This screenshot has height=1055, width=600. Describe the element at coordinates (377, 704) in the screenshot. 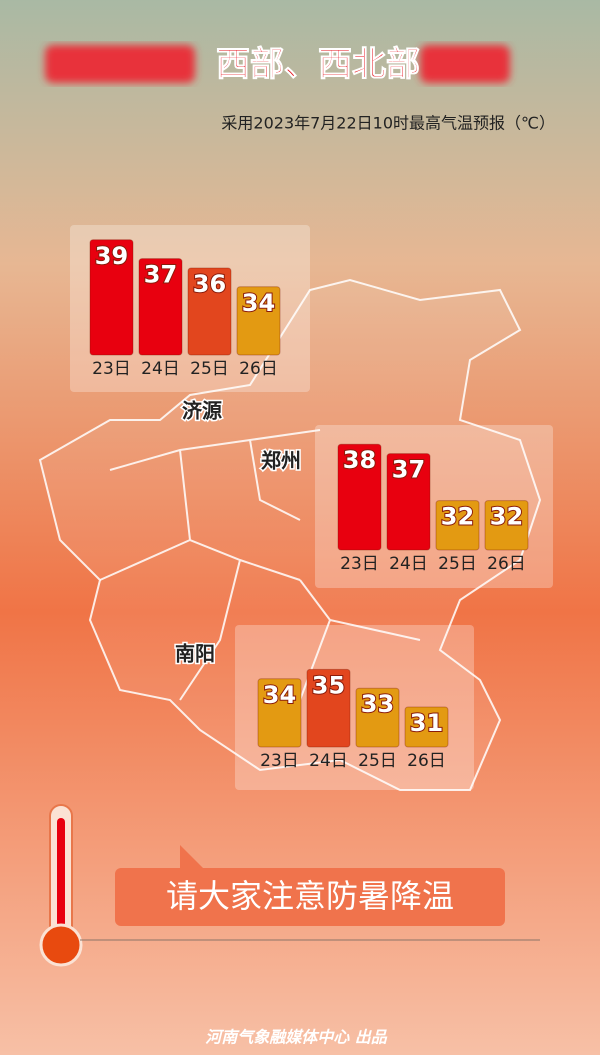

I see `value-label: 33` at that location.